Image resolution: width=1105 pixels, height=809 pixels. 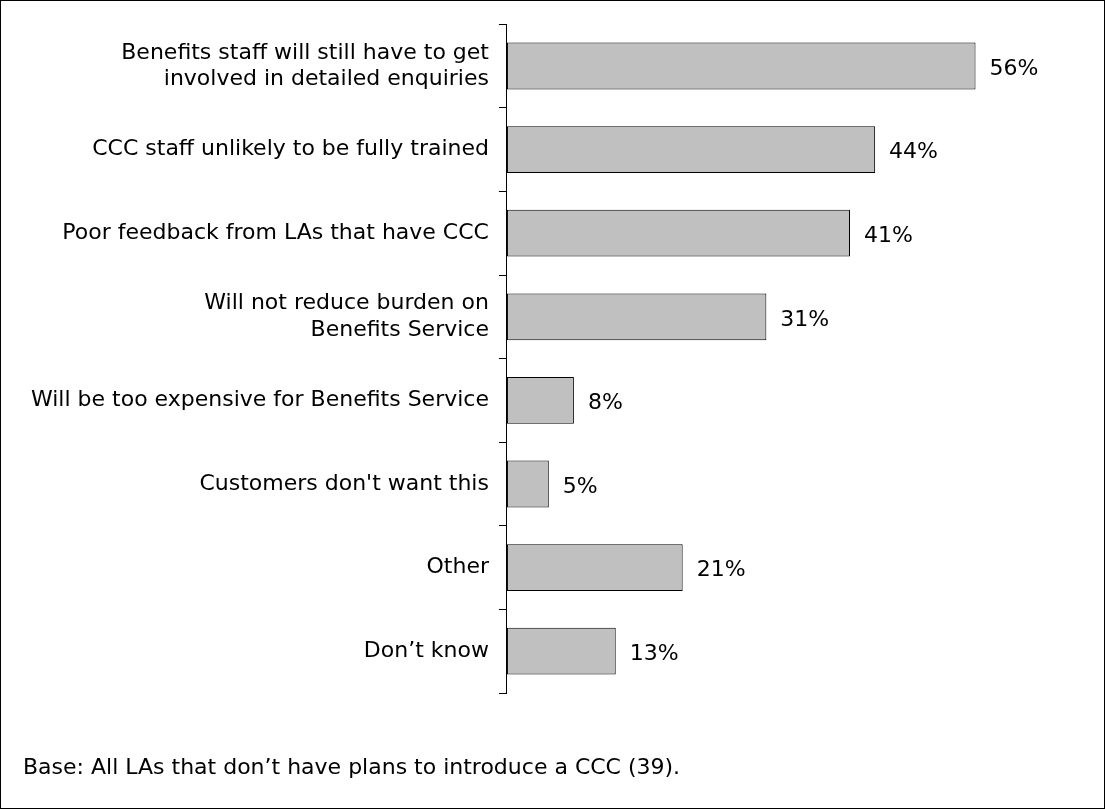 What do you see at coordinates (721, 569) in the screenshot?
I see `data-label: 21%` at bounding box center [721, 569].